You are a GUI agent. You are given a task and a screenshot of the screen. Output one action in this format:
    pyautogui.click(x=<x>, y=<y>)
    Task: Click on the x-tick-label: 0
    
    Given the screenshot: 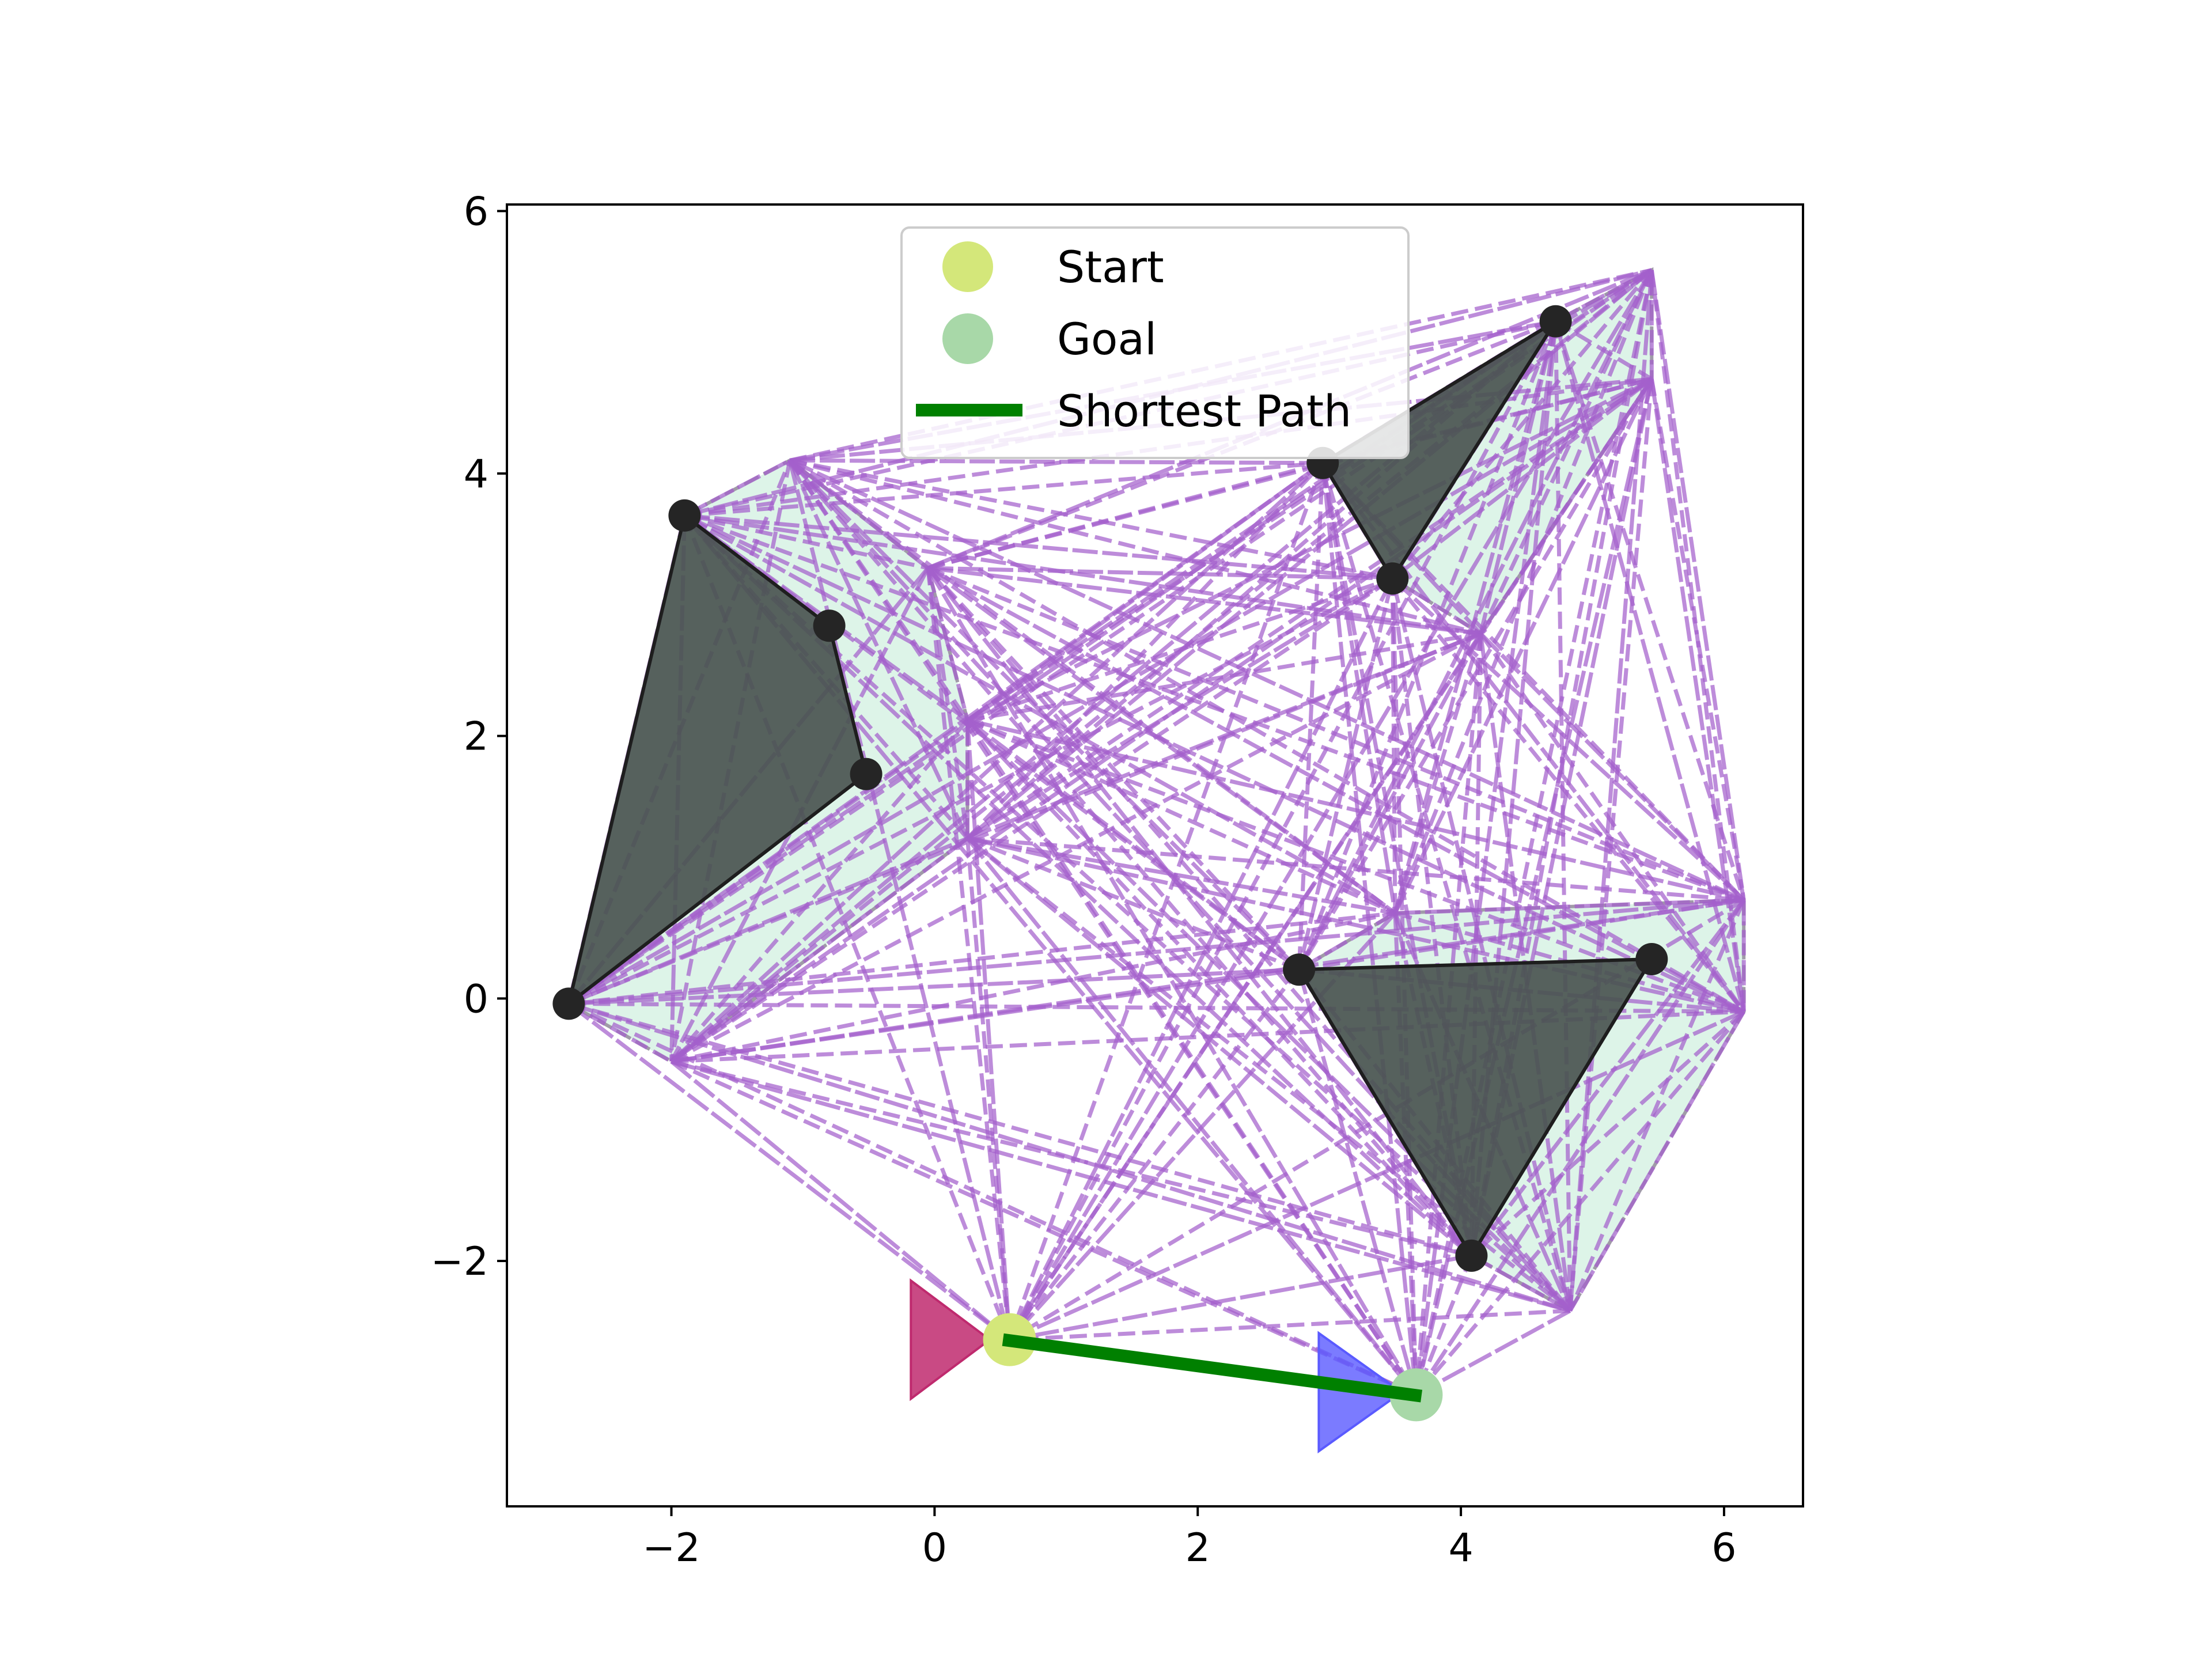 What is the action you would take?
    pyautogui.click(x=934, y=1548)
    